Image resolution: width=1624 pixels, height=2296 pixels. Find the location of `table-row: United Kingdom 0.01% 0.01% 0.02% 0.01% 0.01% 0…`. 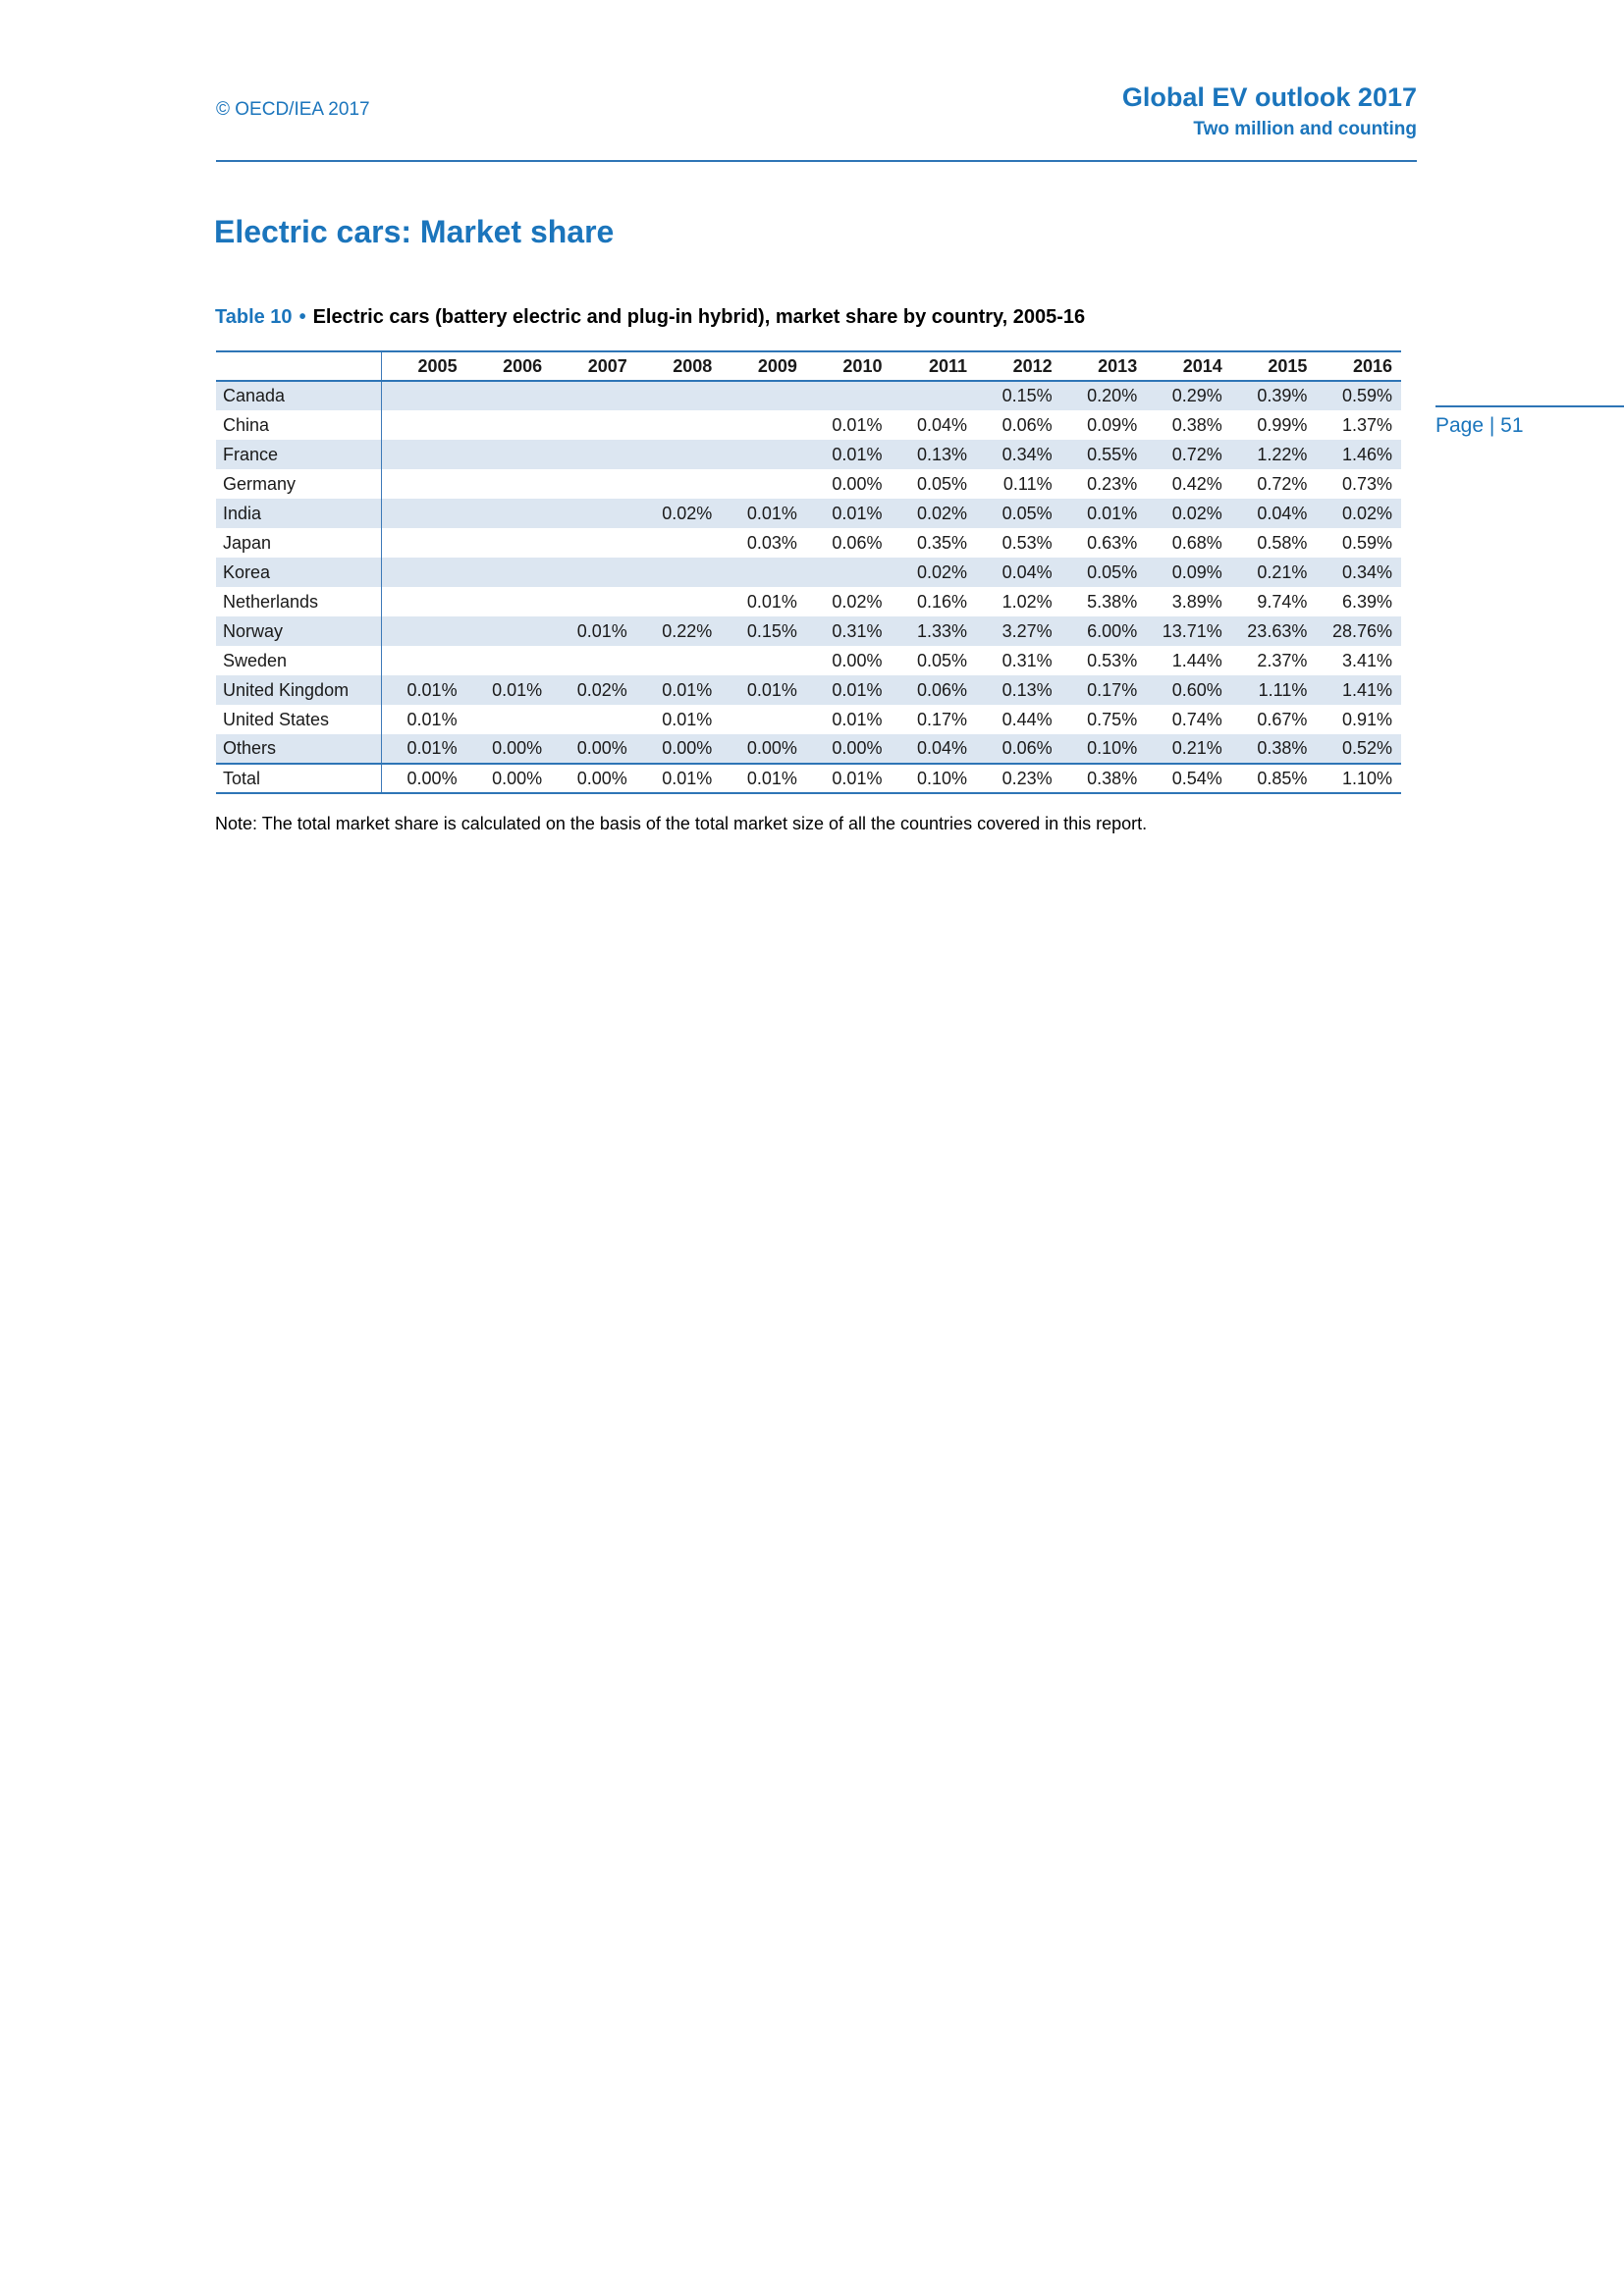

table-row: United Kingdom 0.01% 0.01% 0.02% 0.01% 0.01% 0… is located at coordinates (808, 690).